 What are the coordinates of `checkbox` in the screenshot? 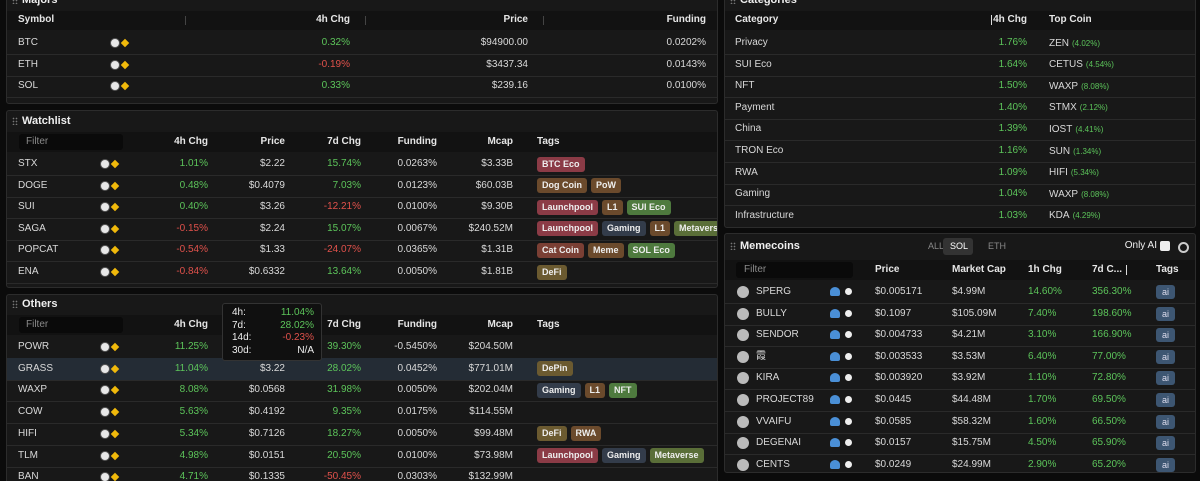 It's located at (1165, 246).